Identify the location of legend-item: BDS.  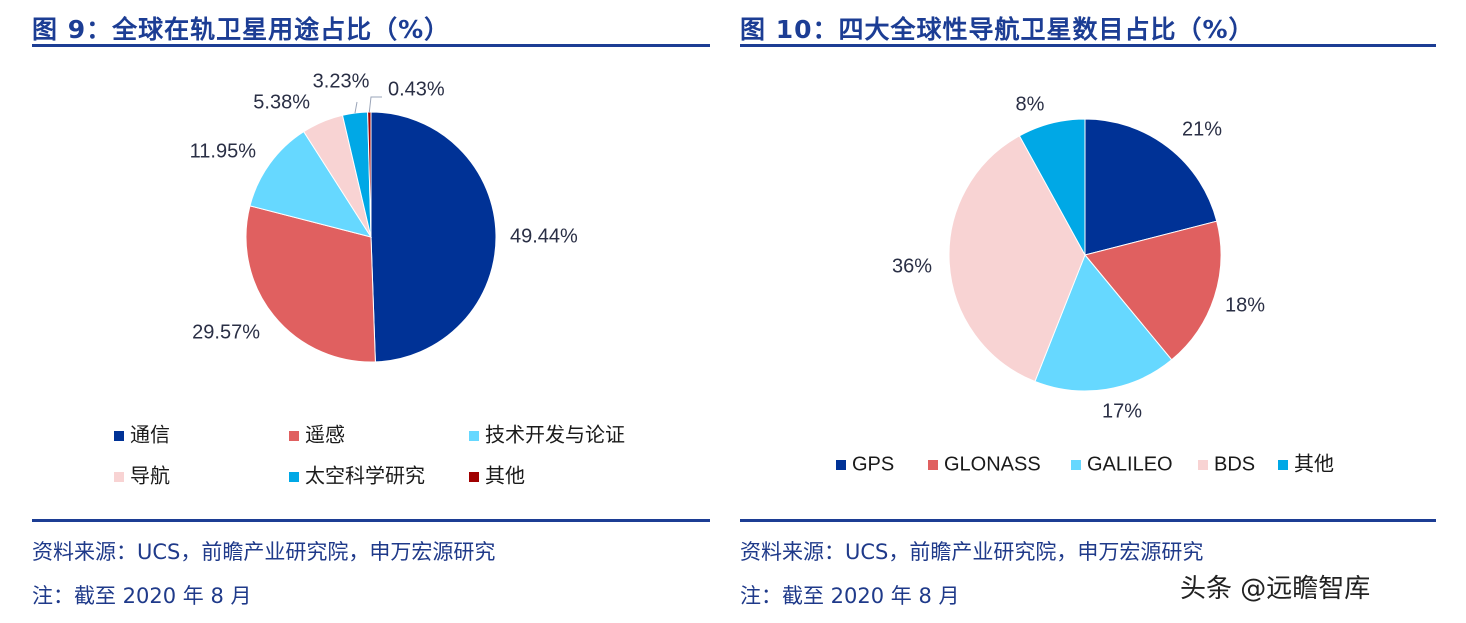
(1226, 464).